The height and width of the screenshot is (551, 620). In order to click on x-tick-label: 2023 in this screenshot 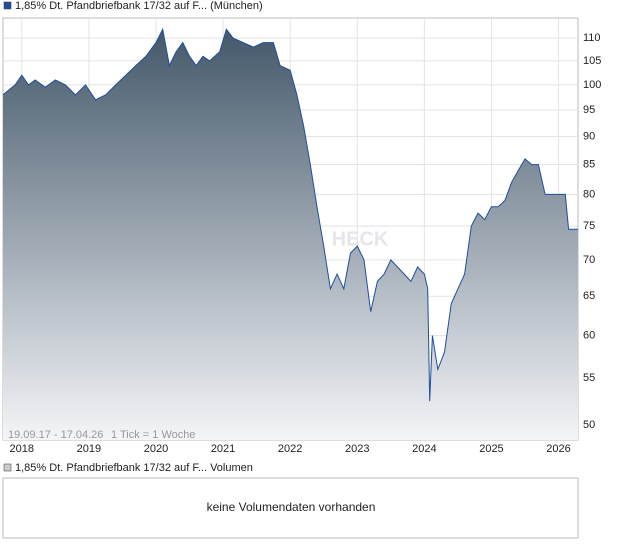, I will do `click(357, 449)`.